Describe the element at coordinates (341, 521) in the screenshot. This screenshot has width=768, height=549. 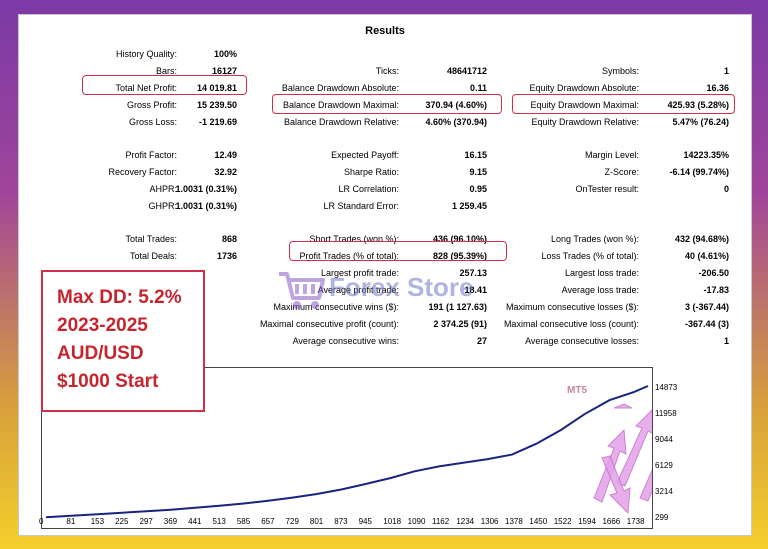
I see `x-tick-label: 873` at that location.